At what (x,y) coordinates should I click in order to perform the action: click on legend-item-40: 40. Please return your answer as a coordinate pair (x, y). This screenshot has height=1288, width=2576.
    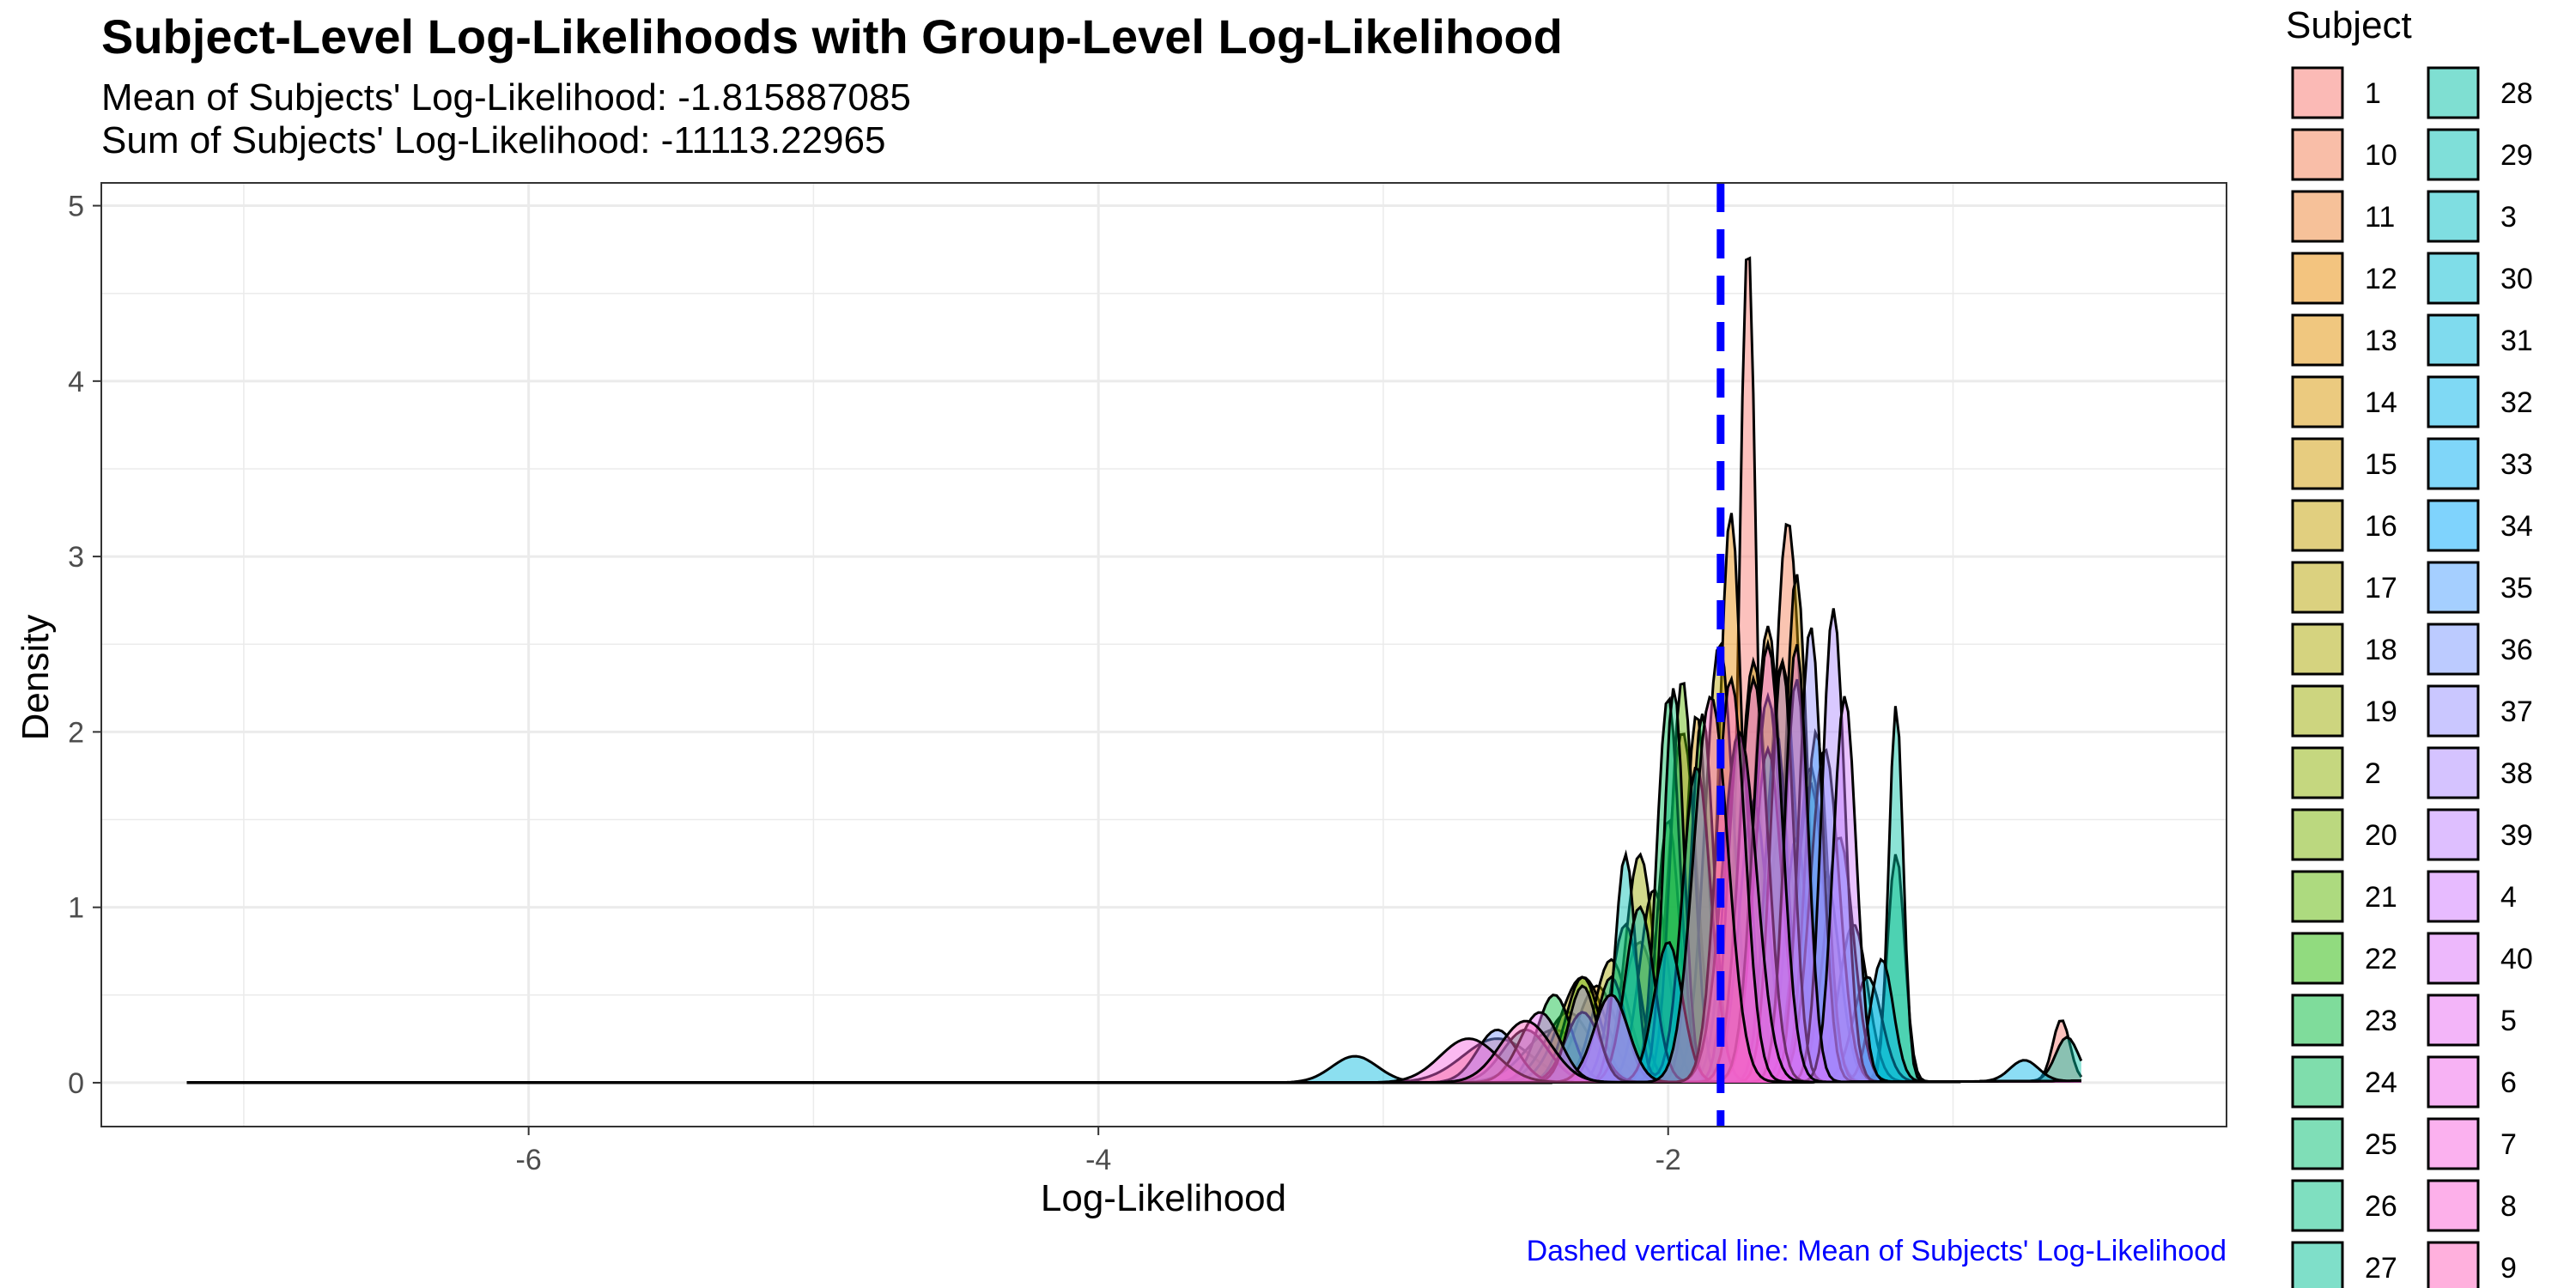
    Looking at the image, I should click on (2479, 958).